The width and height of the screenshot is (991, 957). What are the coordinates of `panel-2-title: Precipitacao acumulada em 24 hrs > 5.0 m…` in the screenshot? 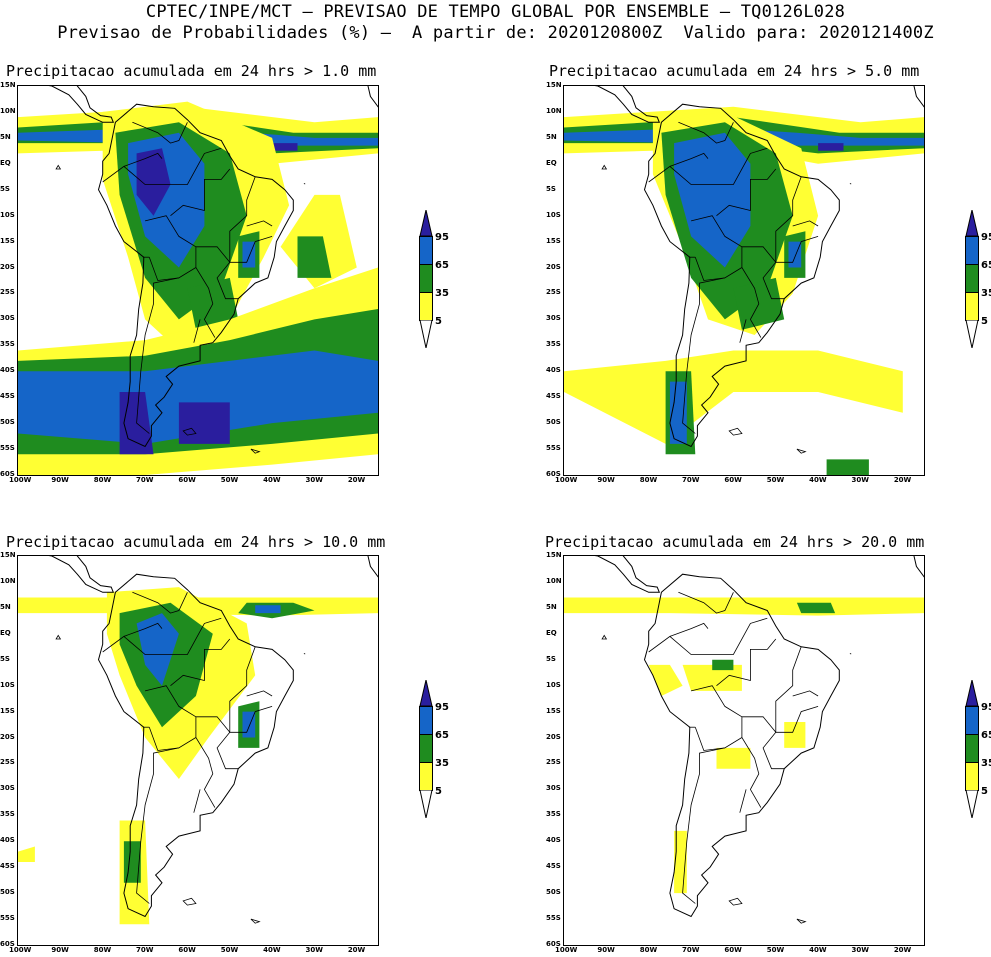 It's located at (734, 71).